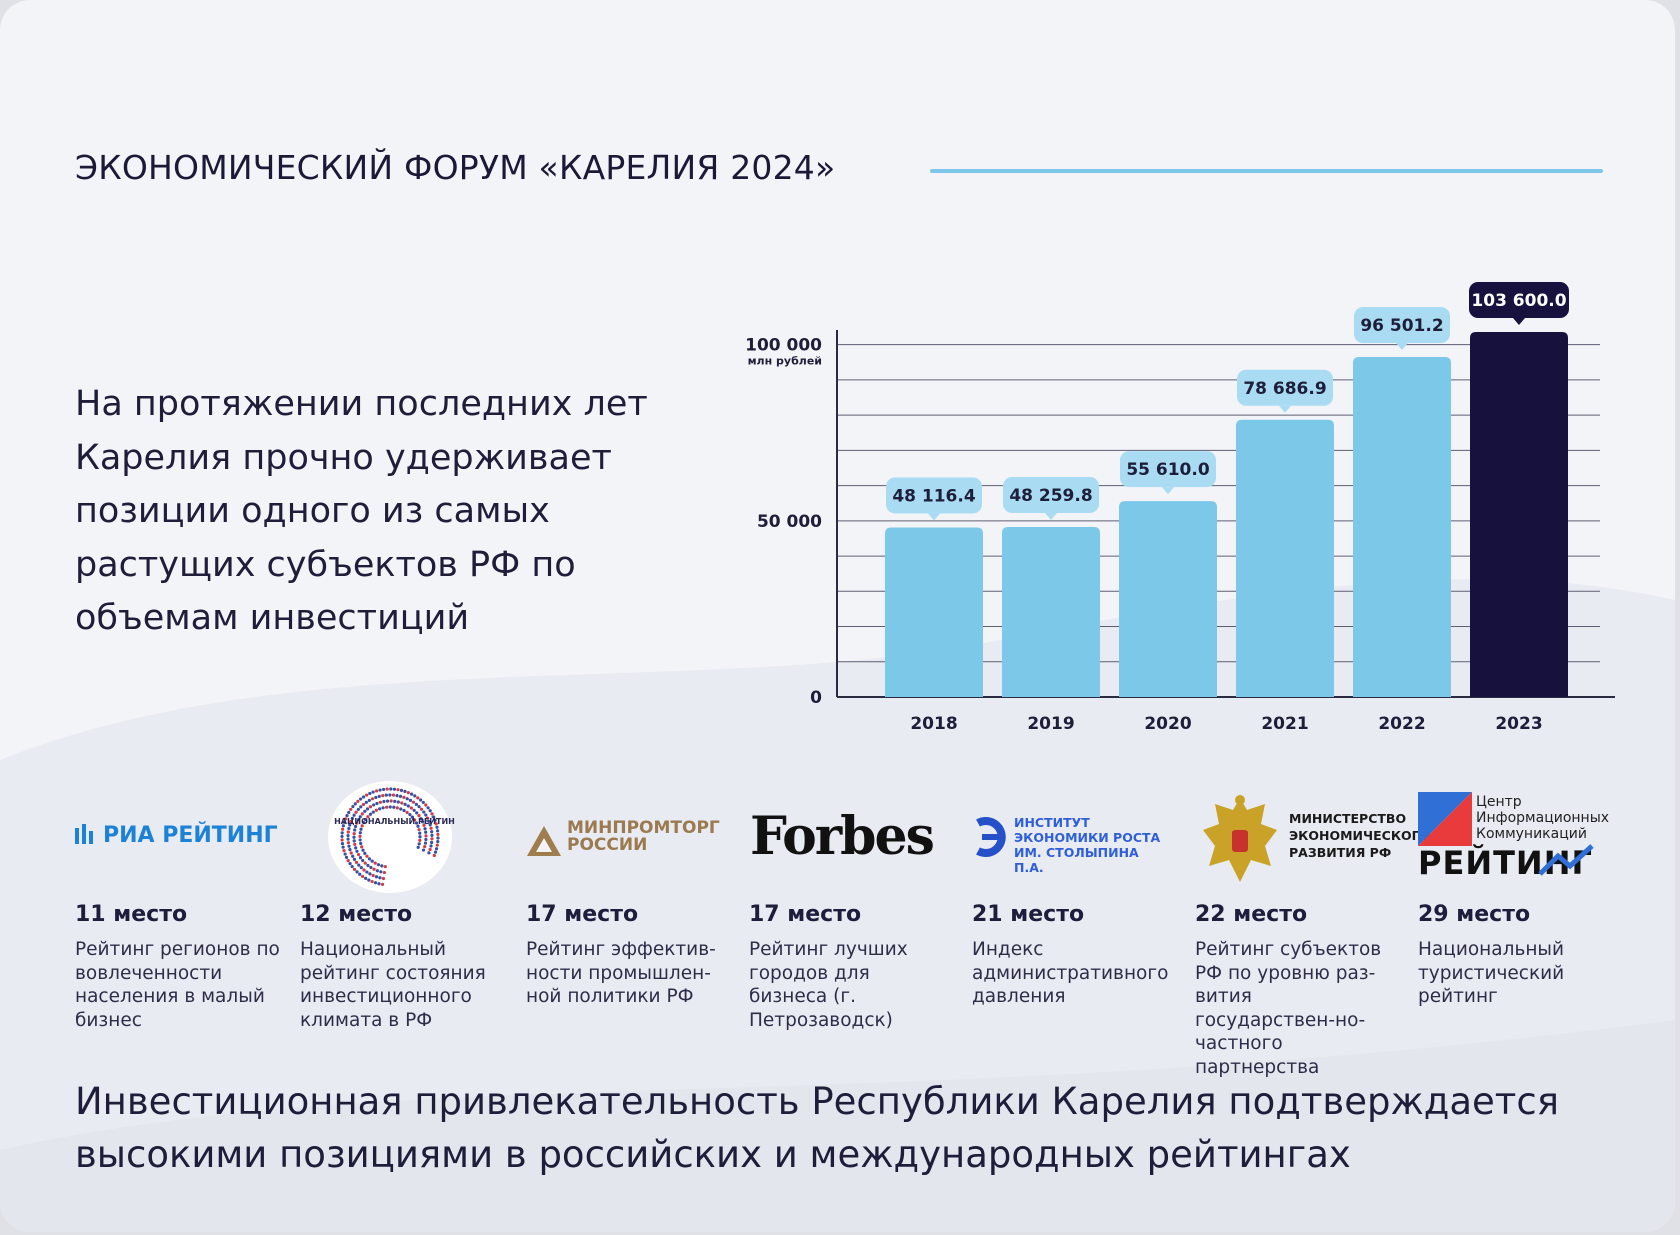 The height and width of the screenshot is (1235, 1680). What do you see at coordinates (1474, 914) in the screenshot?
I see `rating-place: 29 место` at bounding box center [1474, 914].